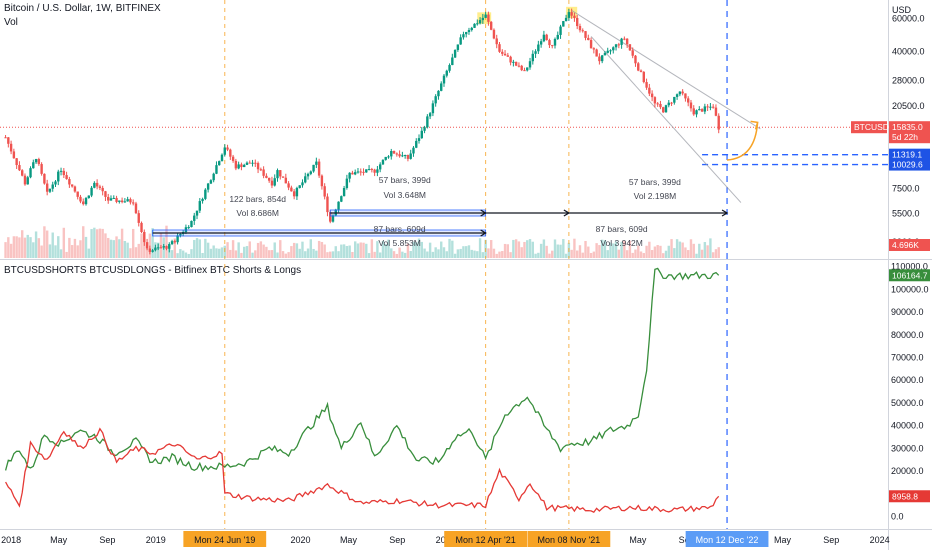  Describe the element at coordinates (909, 267) in the screenshot. I see `lower-tick-label: 110000.0` at that location.